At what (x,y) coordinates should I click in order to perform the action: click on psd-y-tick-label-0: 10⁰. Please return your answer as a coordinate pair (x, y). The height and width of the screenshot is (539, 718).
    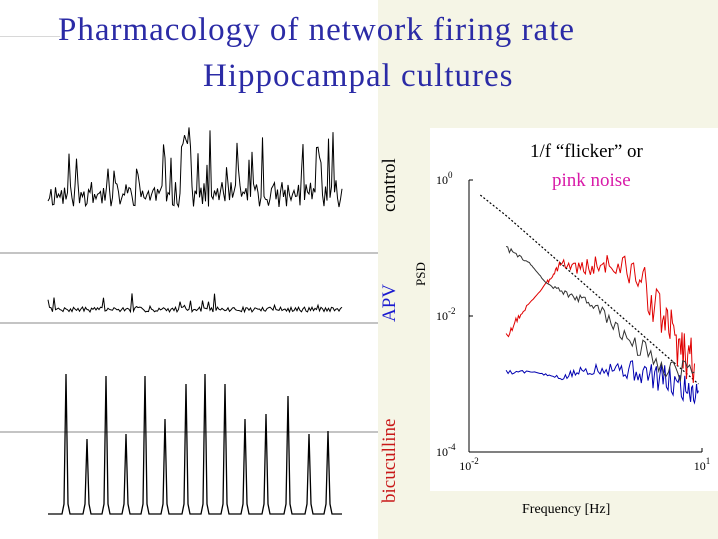
    Looking at the image, I should click on (444, 178).